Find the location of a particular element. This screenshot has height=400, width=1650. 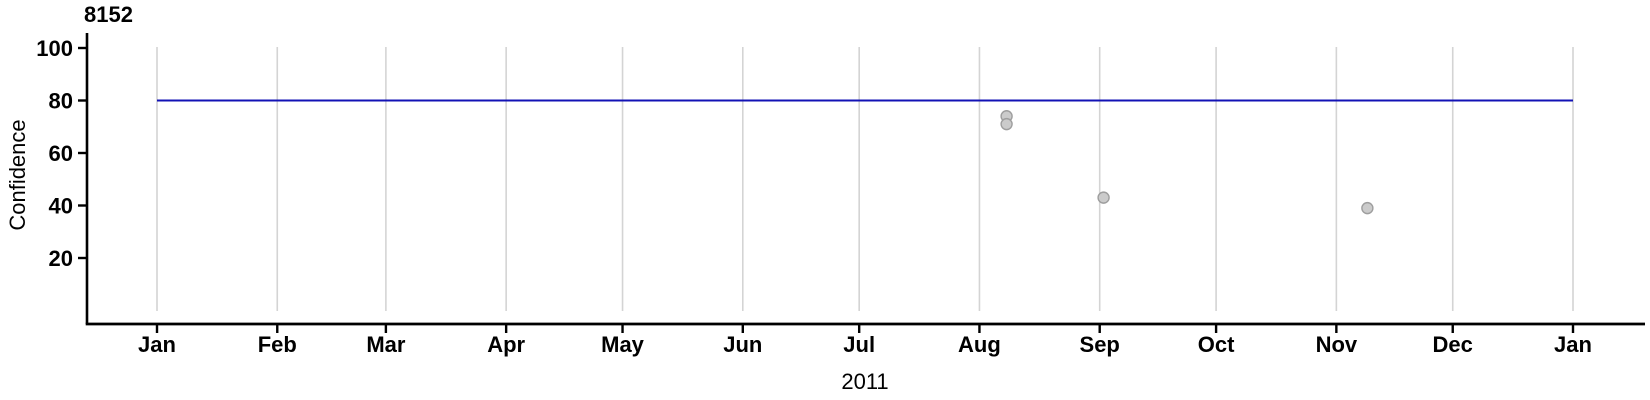

x-tick-label-oct-9: Oct is located at coordinates (1216, 344).